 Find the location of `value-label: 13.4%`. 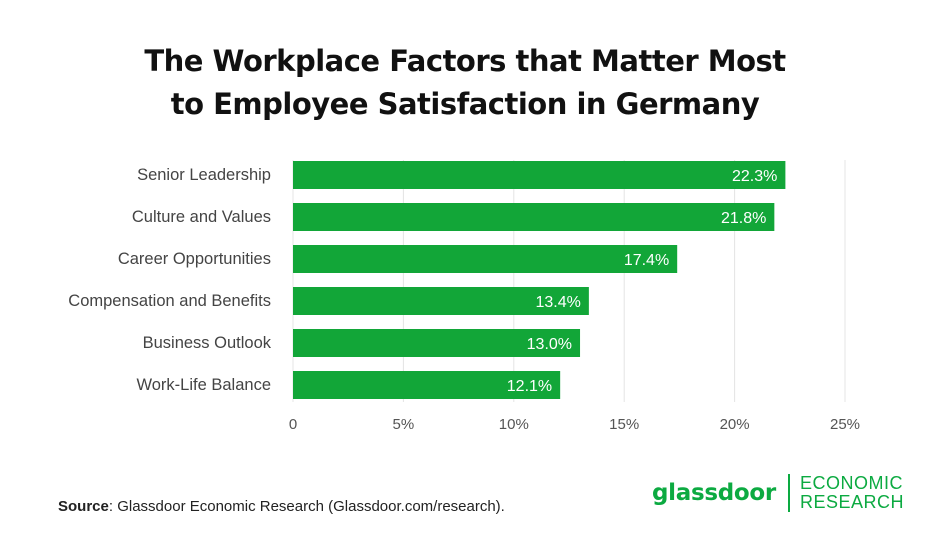

value-label: 13.4% is located at coordinates (557, 302).